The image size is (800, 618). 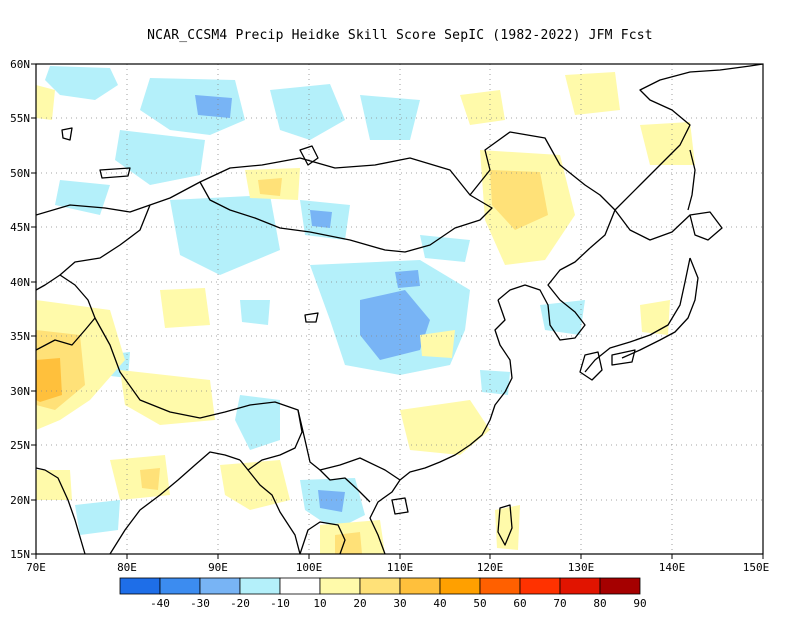 I want to click on colorbar: -40 -30 -20 -10 10 20 30 40 50 60 70 80 90, so click(x=383, y=593).